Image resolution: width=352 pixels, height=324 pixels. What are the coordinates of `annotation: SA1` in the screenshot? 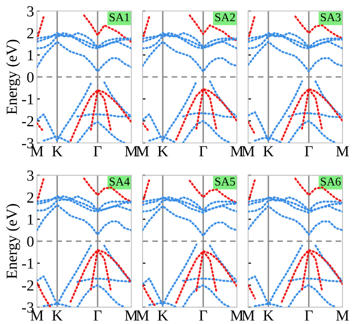 It's located at (120, 17).